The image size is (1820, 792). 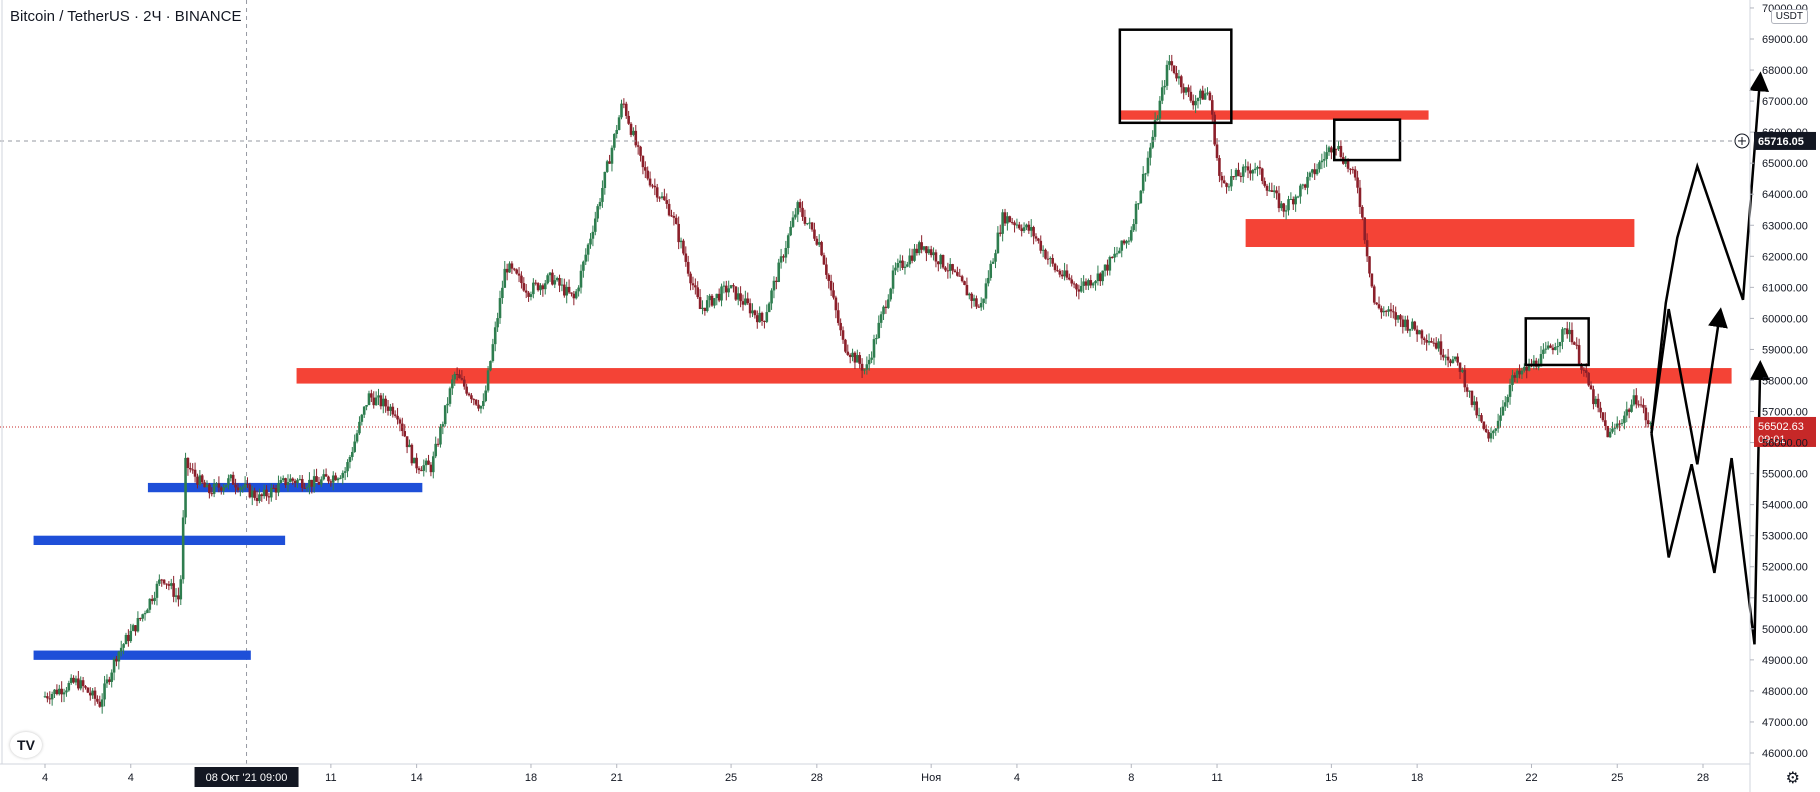 What do you see at coordinates (1785, 164) in the screenshot?
I see `y-tick-label: 65000.00` at bounding box center [1785, 164].